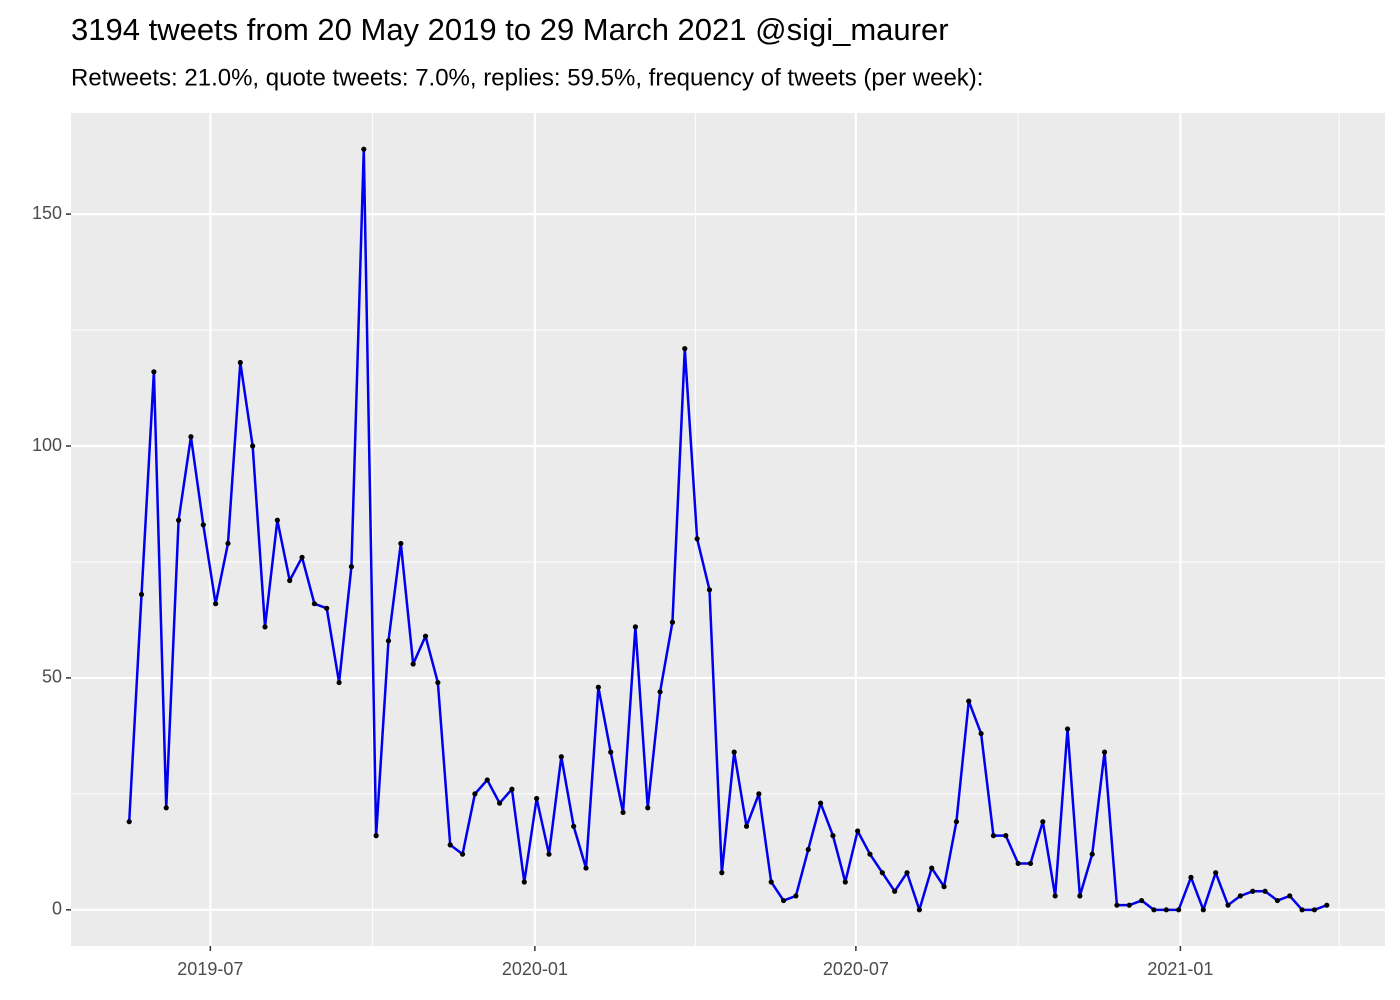 This screenshot has height=1000, width=1400. Describe the element at coordinates (535, 969) in the screenshot. I see `x-tick-label: 2020-01` at that location.